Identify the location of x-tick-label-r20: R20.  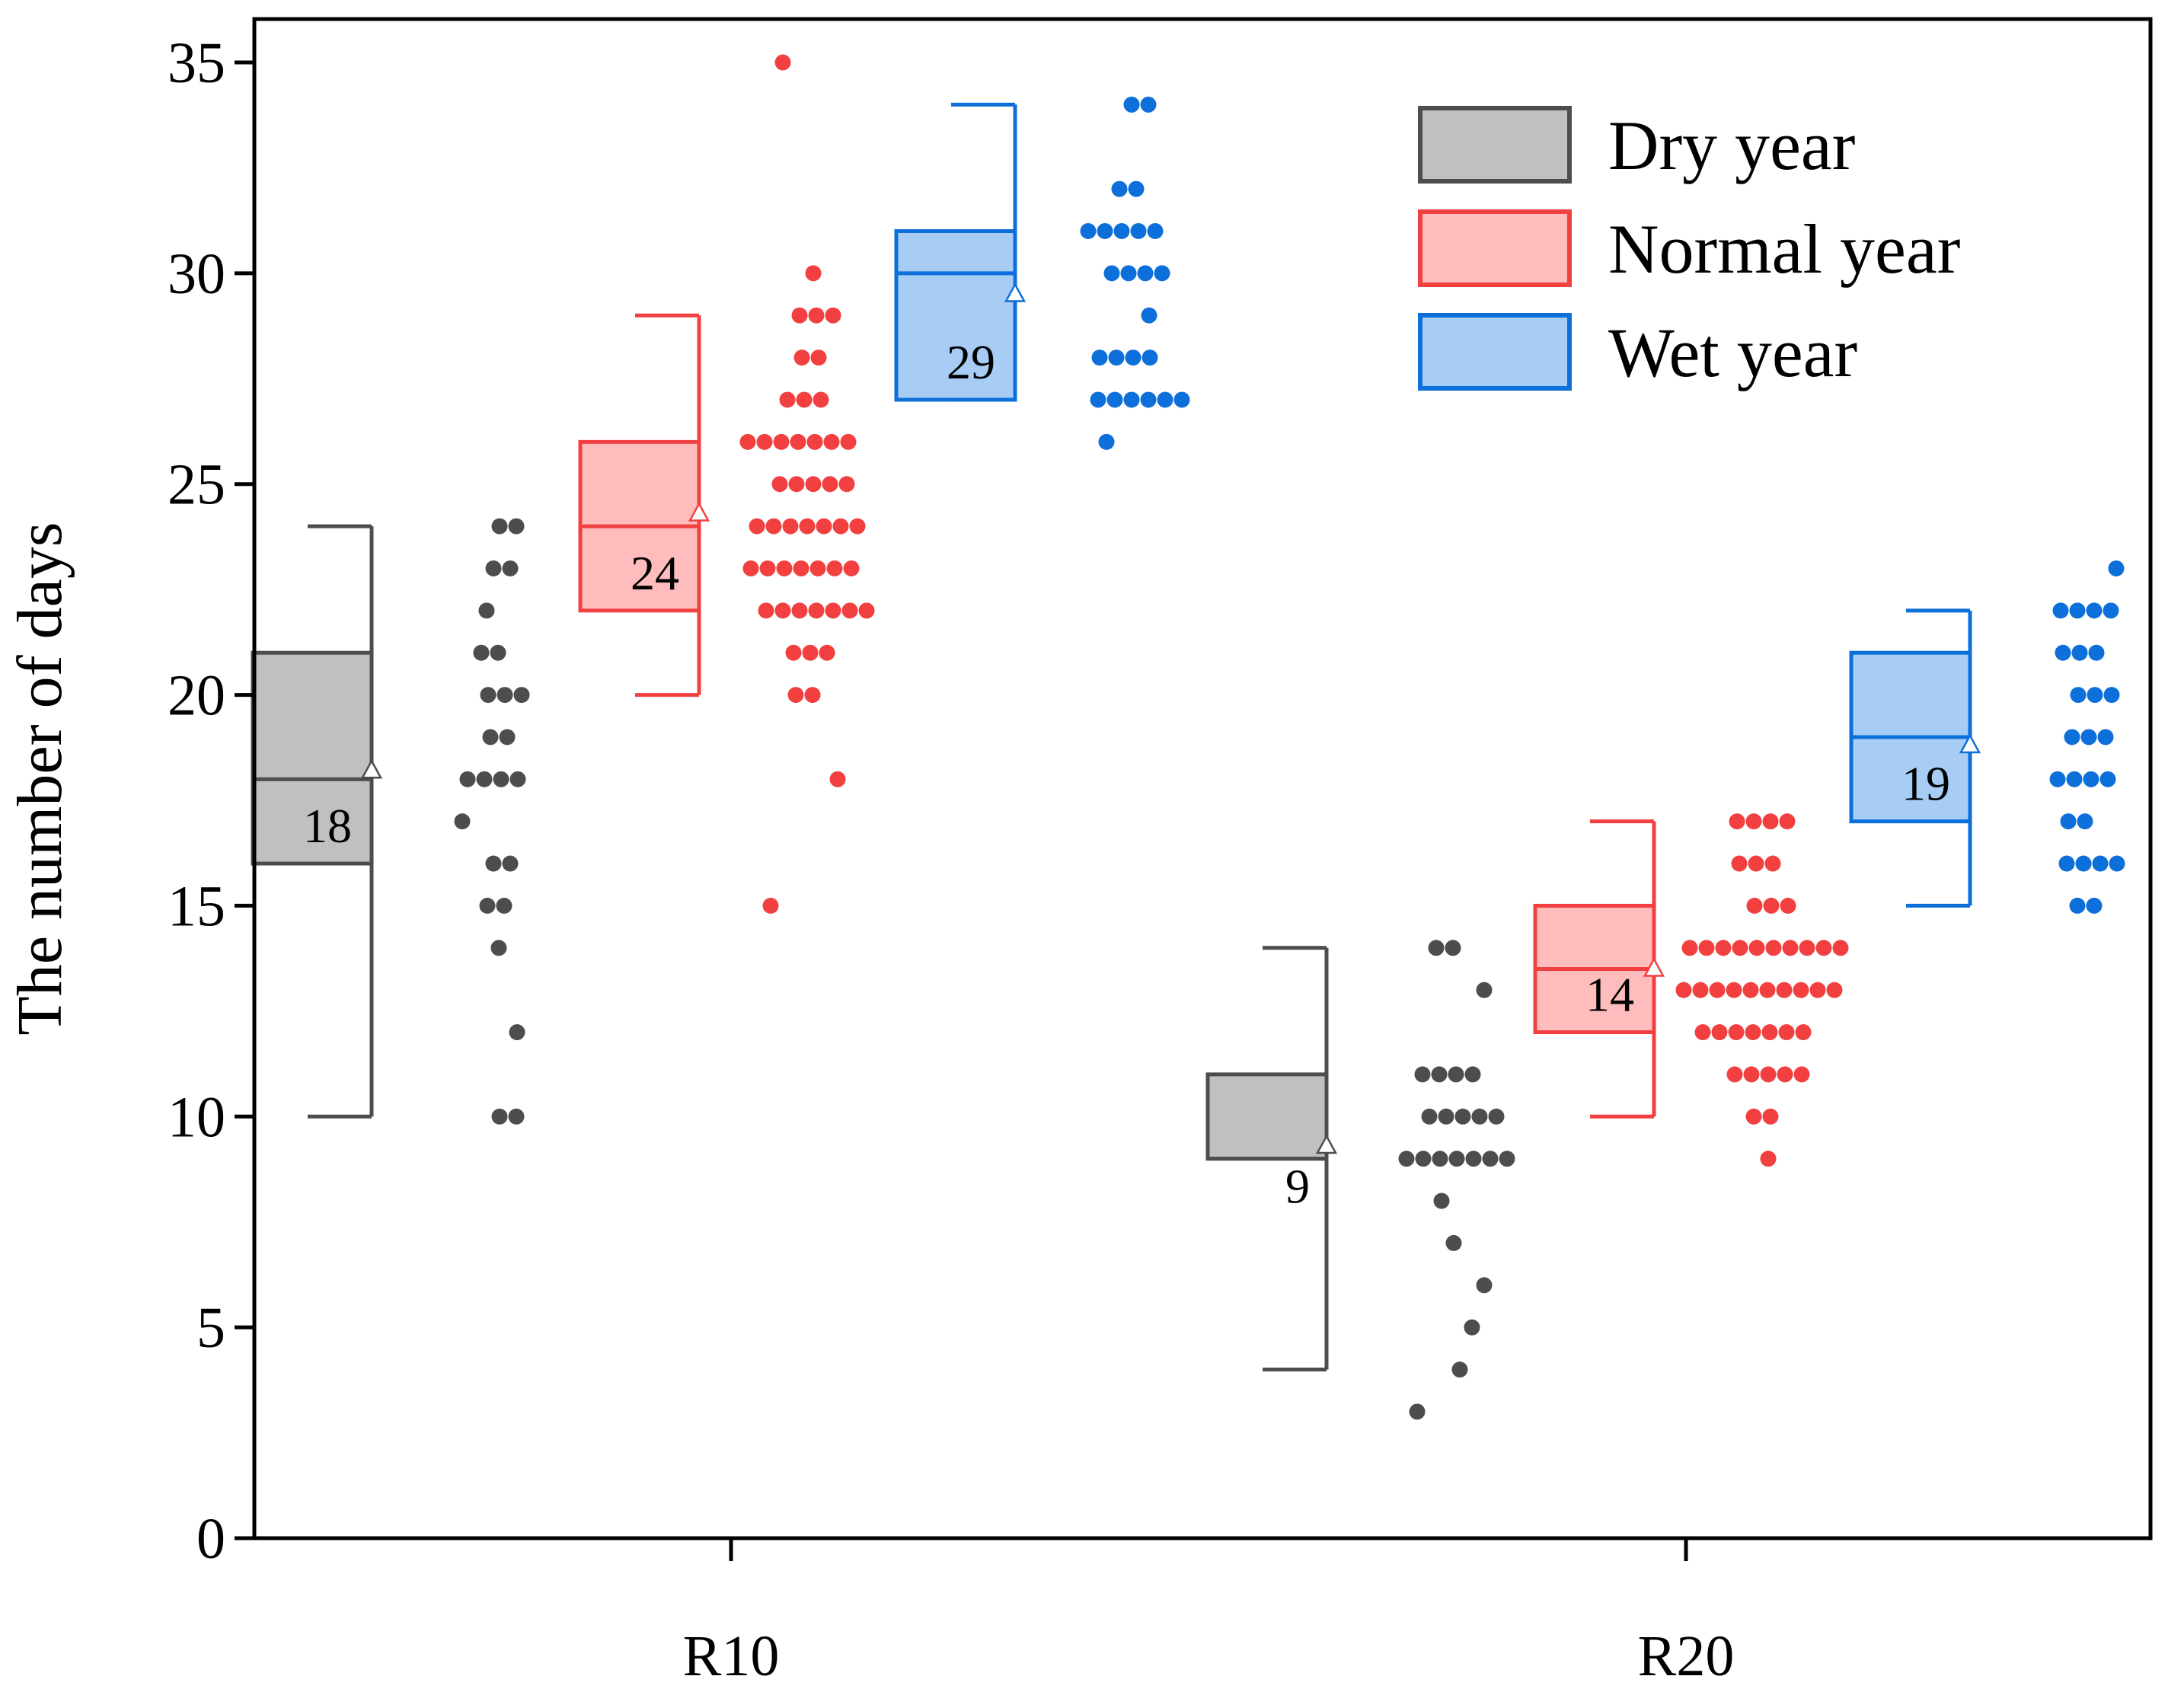
(1686, 1656).